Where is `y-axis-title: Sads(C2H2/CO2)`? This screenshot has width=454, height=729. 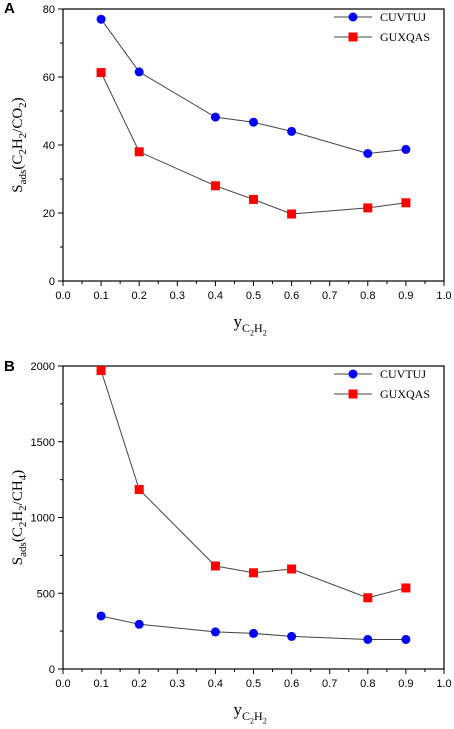 y-axis-title: Sads(C2H2/CO2) is located at coordinates (19, 144).